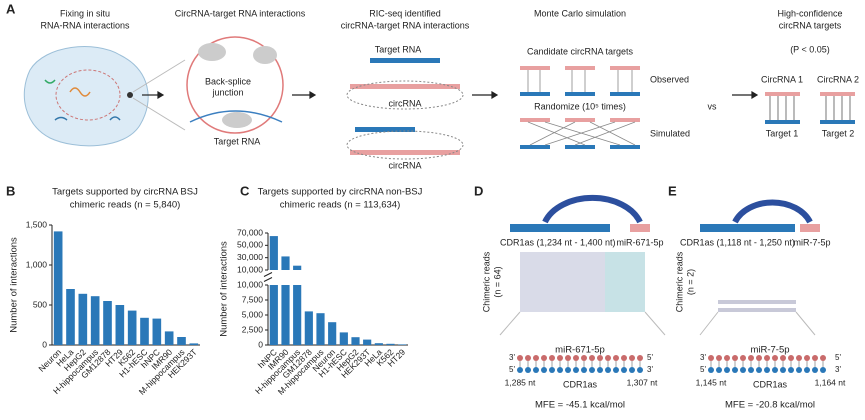 The width and height of the screenshot is (865, 420). Describe the element at coordinates (711, 382) in the screenshot. I see `label: 1,145 nt` at that location.